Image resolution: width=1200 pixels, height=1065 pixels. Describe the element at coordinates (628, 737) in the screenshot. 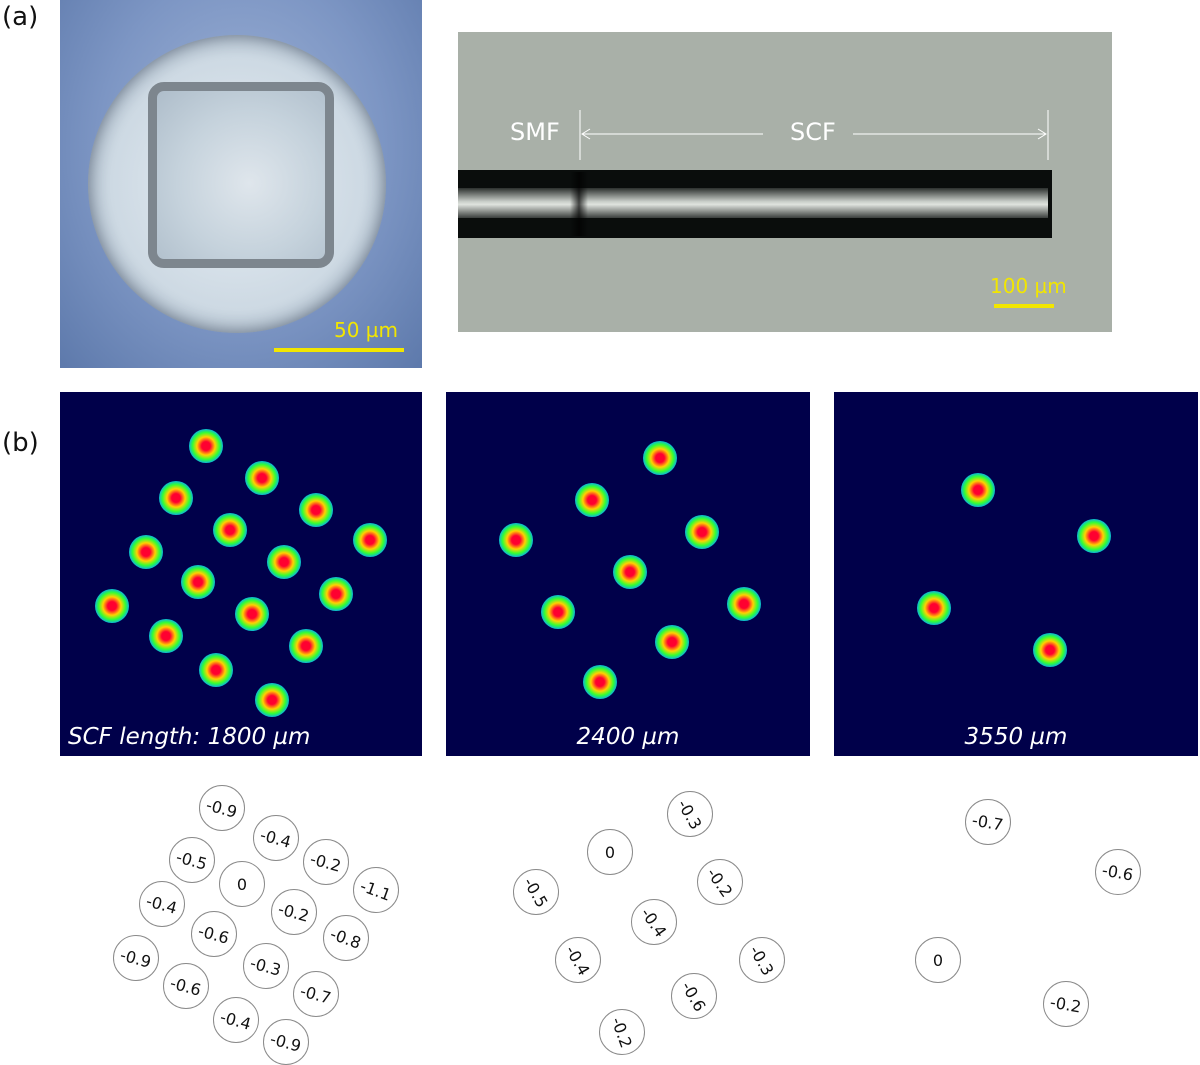

I see `mode-caption: 2400 µm` at that location.